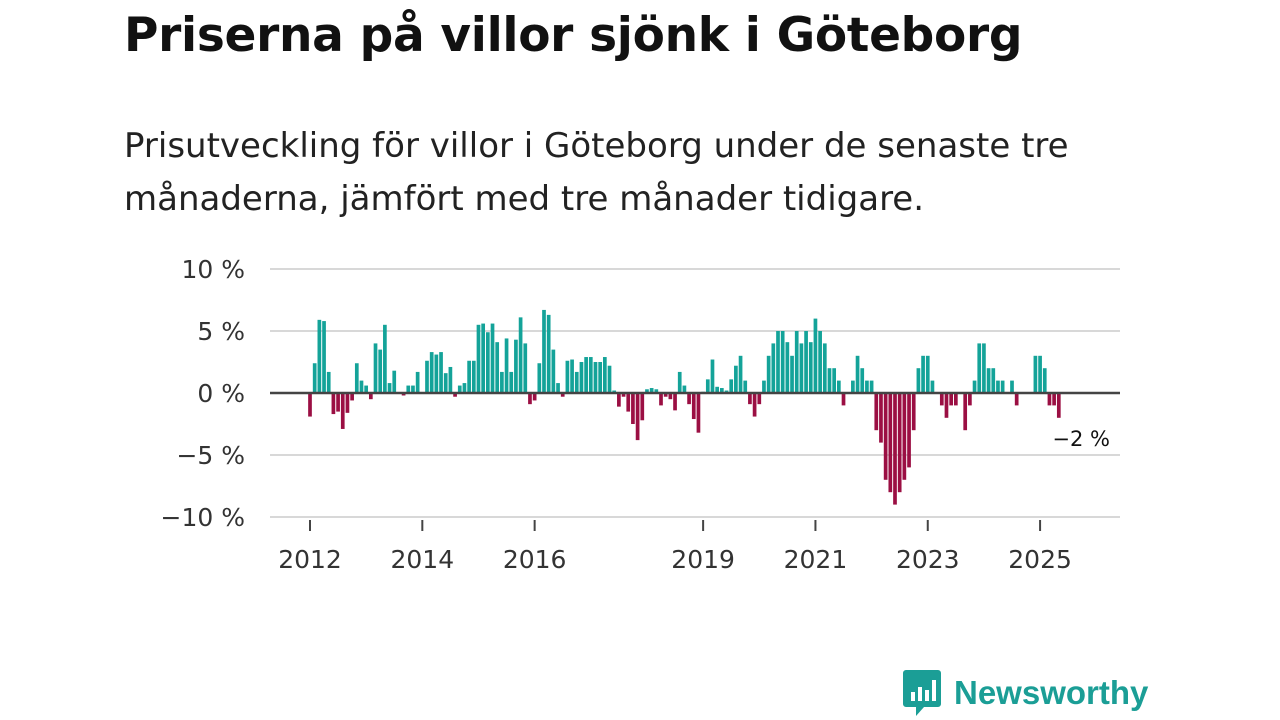  What do you see at coordinates (221, 393) in the screenshot?
I see `y-tick-label: 0 %` at bounding box center [221, 393].